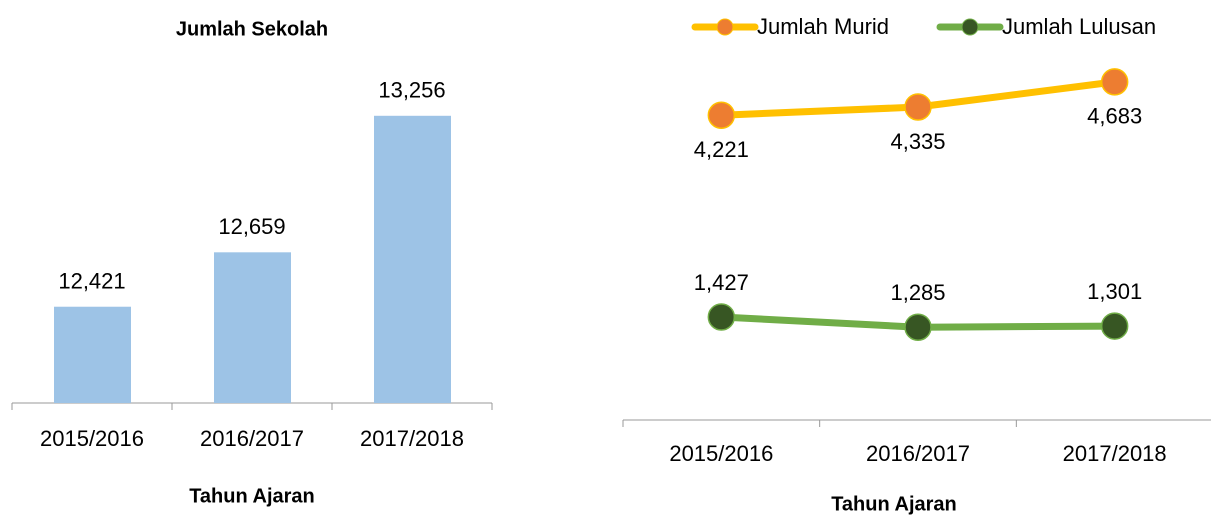 The height and width of the screenshot is (515, 1211). Describe the element at coordinates (1079, 26) in the screenshot. I see `legend-label: Jumlah Lulusan` at that location.